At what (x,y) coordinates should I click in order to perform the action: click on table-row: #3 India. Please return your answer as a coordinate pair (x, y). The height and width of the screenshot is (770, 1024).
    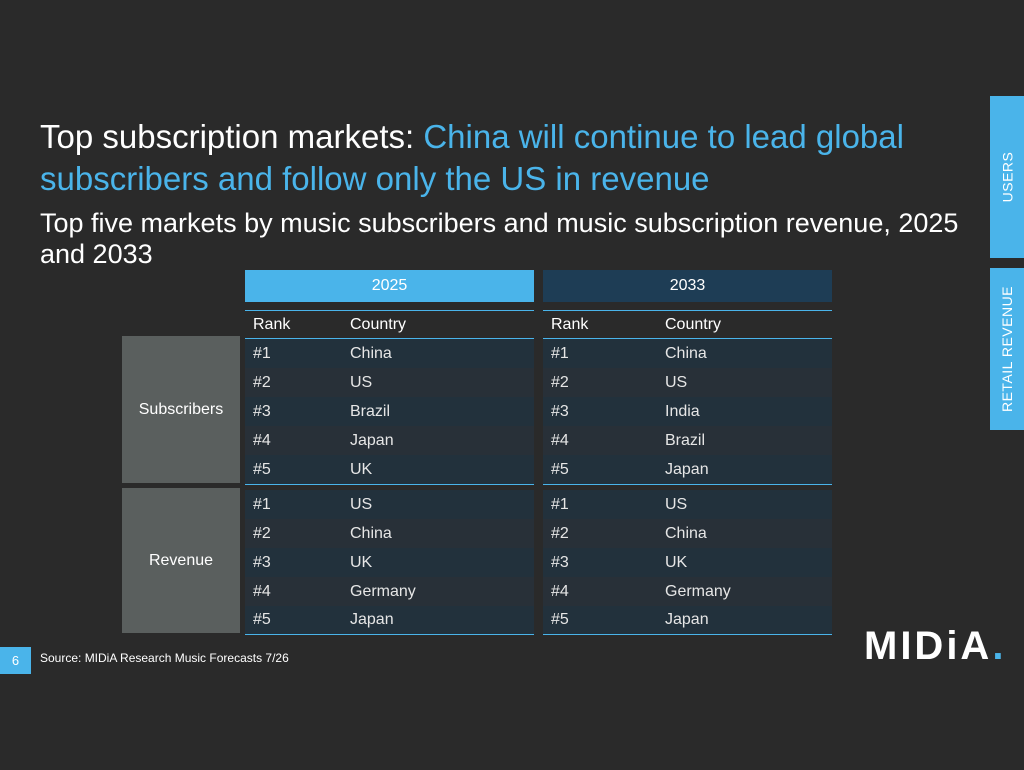
    Looking at the image, I should click on (687, 411).